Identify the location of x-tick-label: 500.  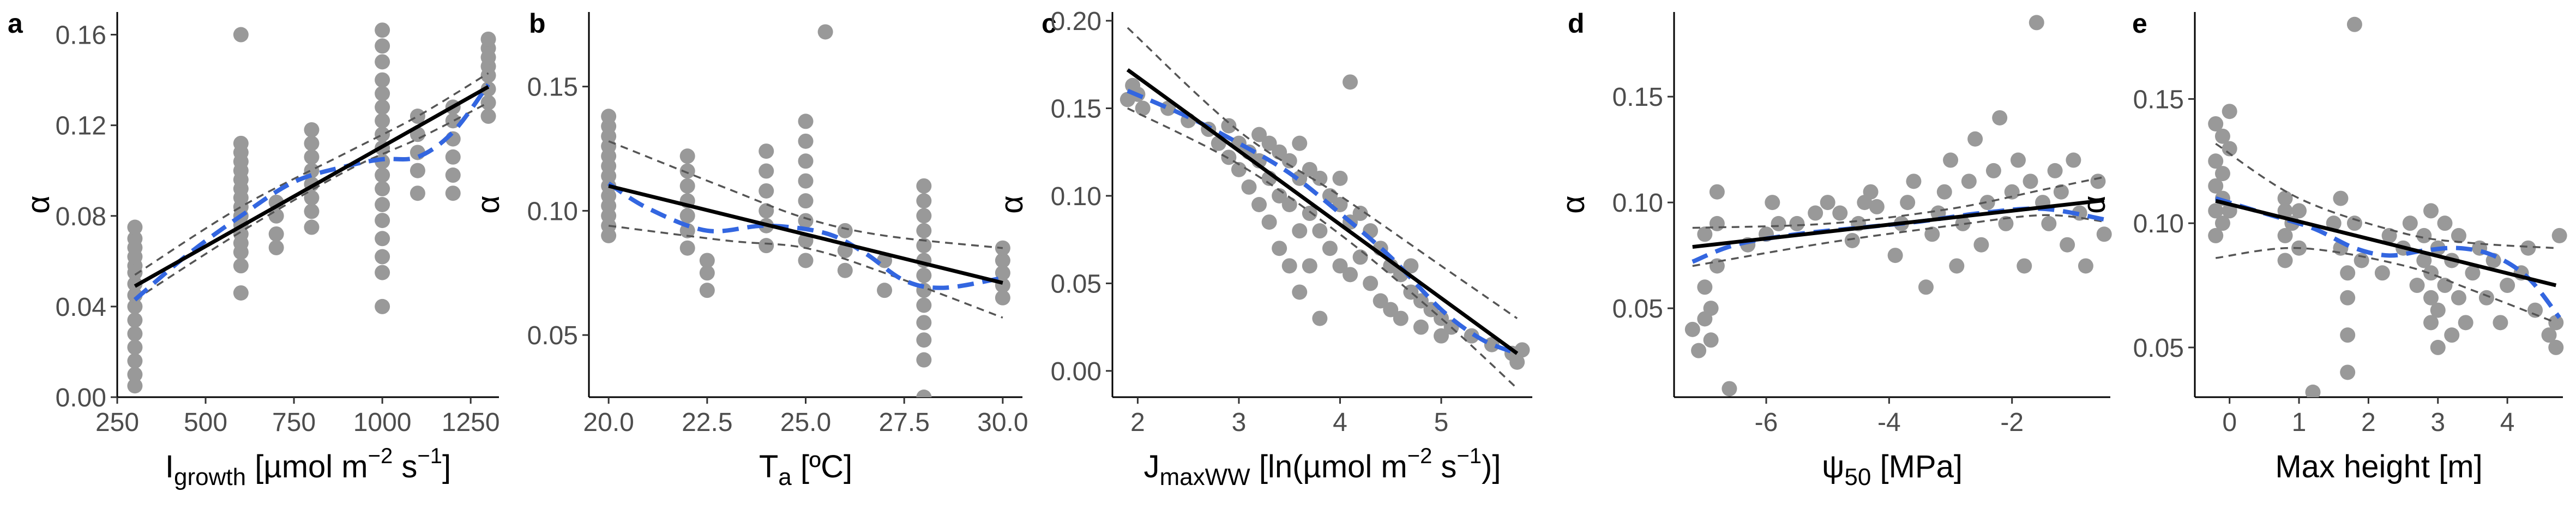
(205, 422).